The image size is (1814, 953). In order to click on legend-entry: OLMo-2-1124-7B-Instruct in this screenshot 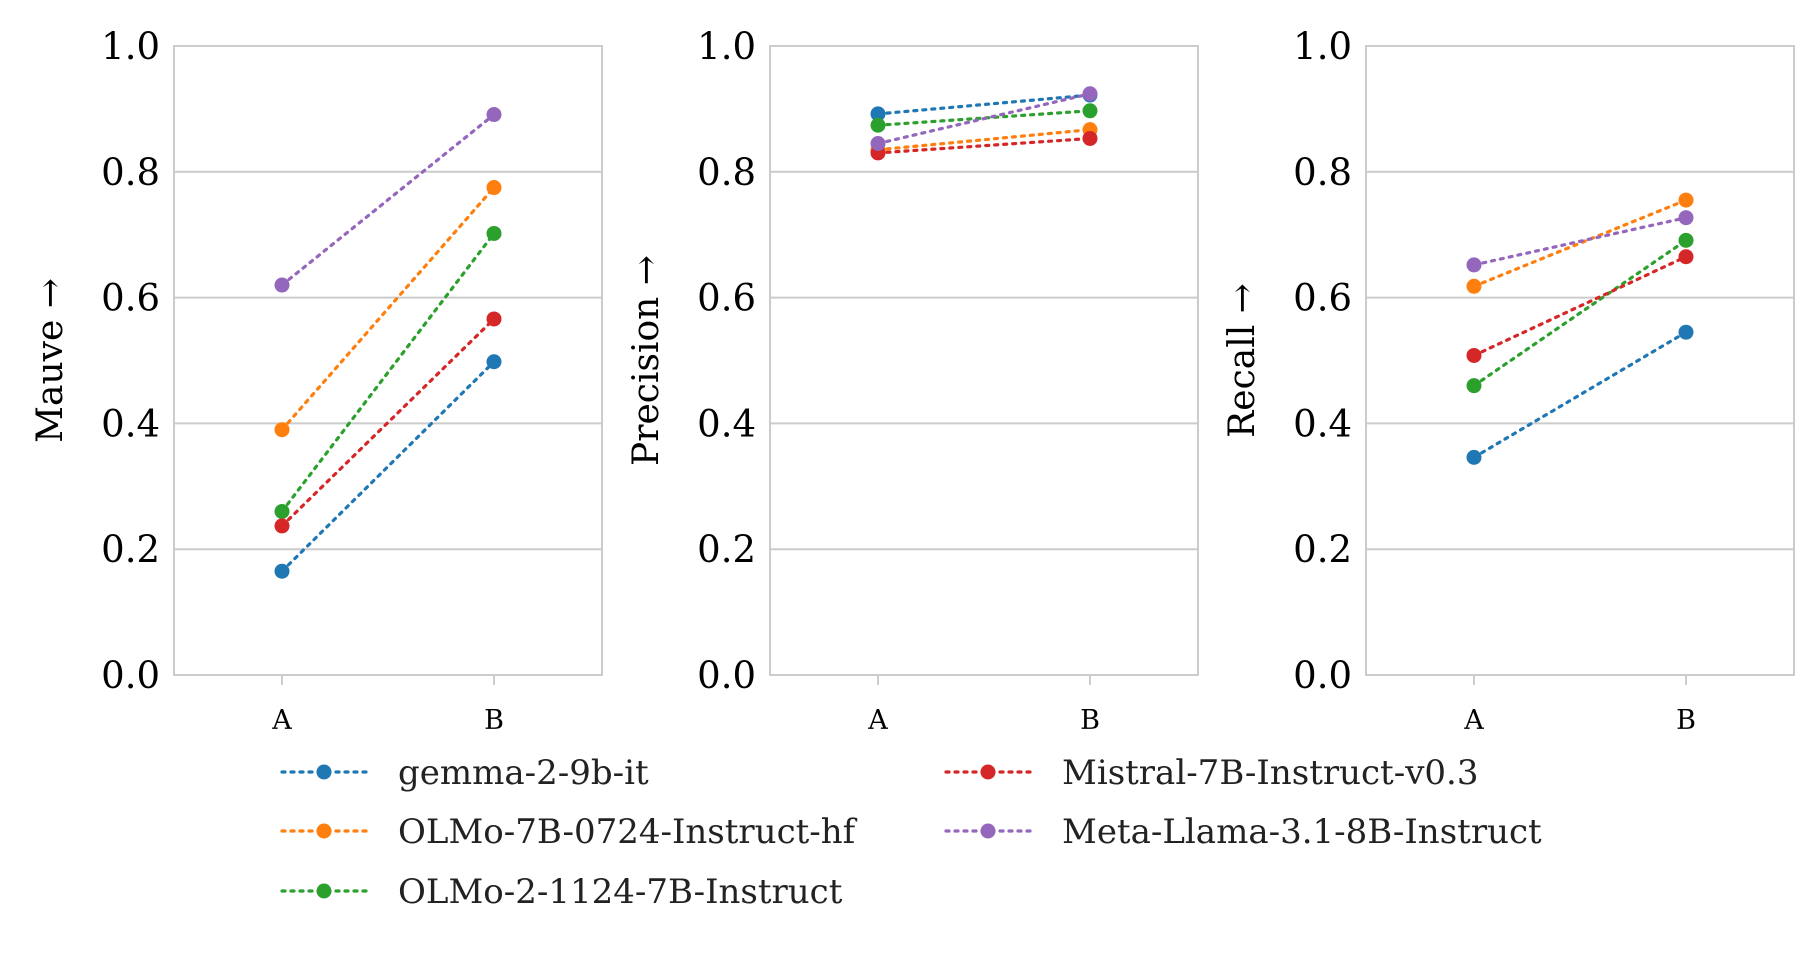, I will do `click(561, 892)`.